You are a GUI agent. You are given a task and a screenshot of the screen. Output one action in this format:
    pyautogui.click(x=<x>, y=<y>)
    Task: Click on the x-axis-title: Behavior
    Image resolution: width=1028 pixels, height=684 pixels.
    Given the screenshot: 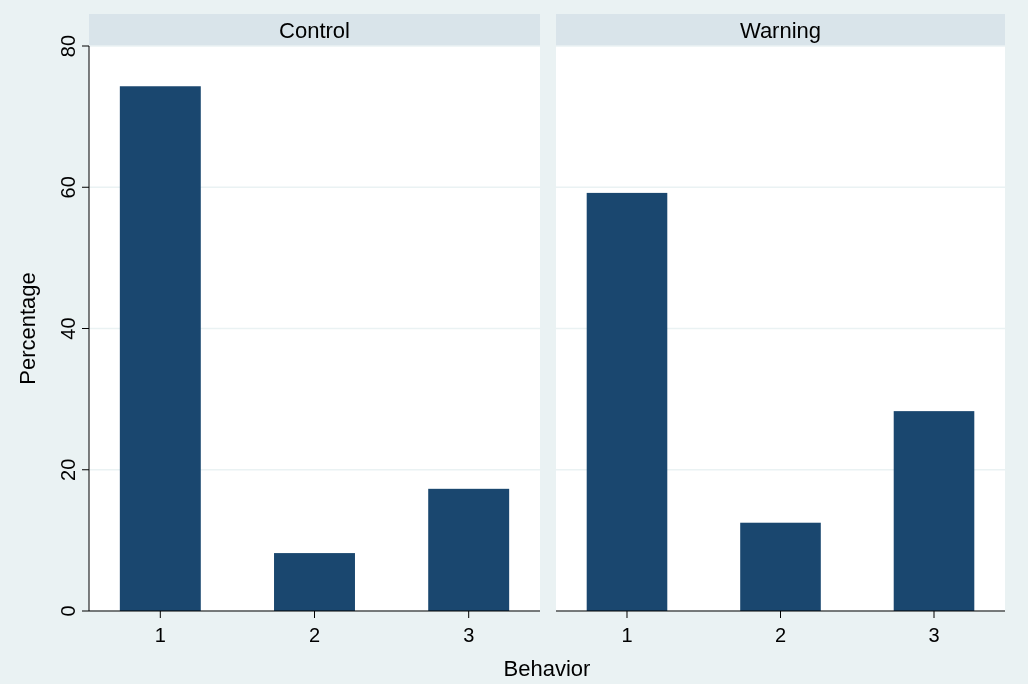 What is the action you would take?
    pyautogui.click(x=547, y=668)
    